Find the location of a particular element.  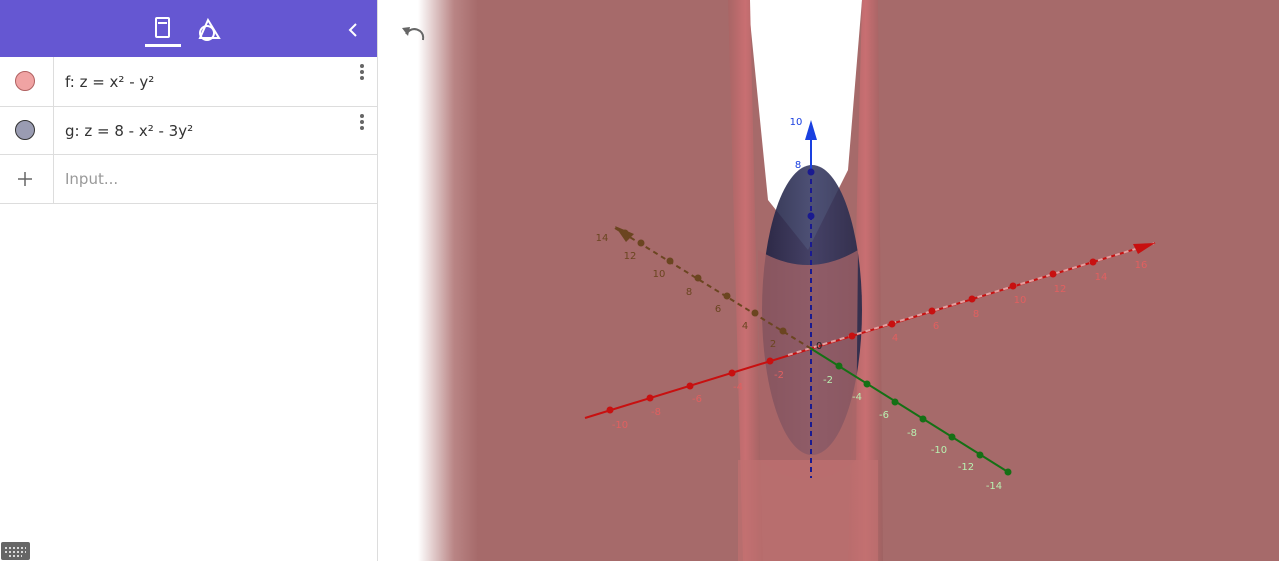

item-text: g: z = 8 - x² - 3y² is located at coordinates (129, 130).